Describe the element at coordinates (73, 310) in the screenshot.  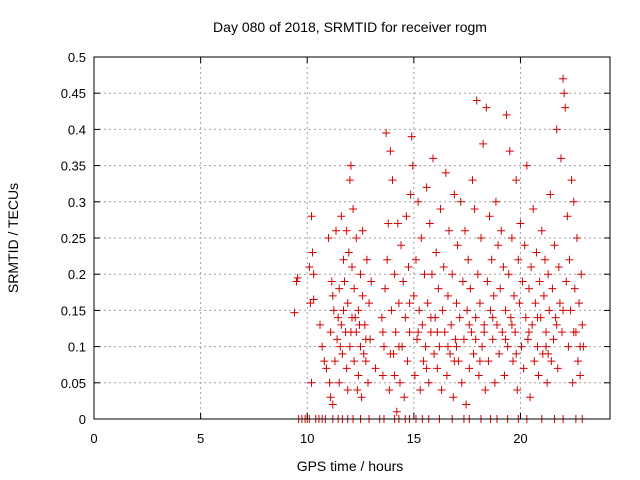
I see `y-tick-label: 0.15` at that location.